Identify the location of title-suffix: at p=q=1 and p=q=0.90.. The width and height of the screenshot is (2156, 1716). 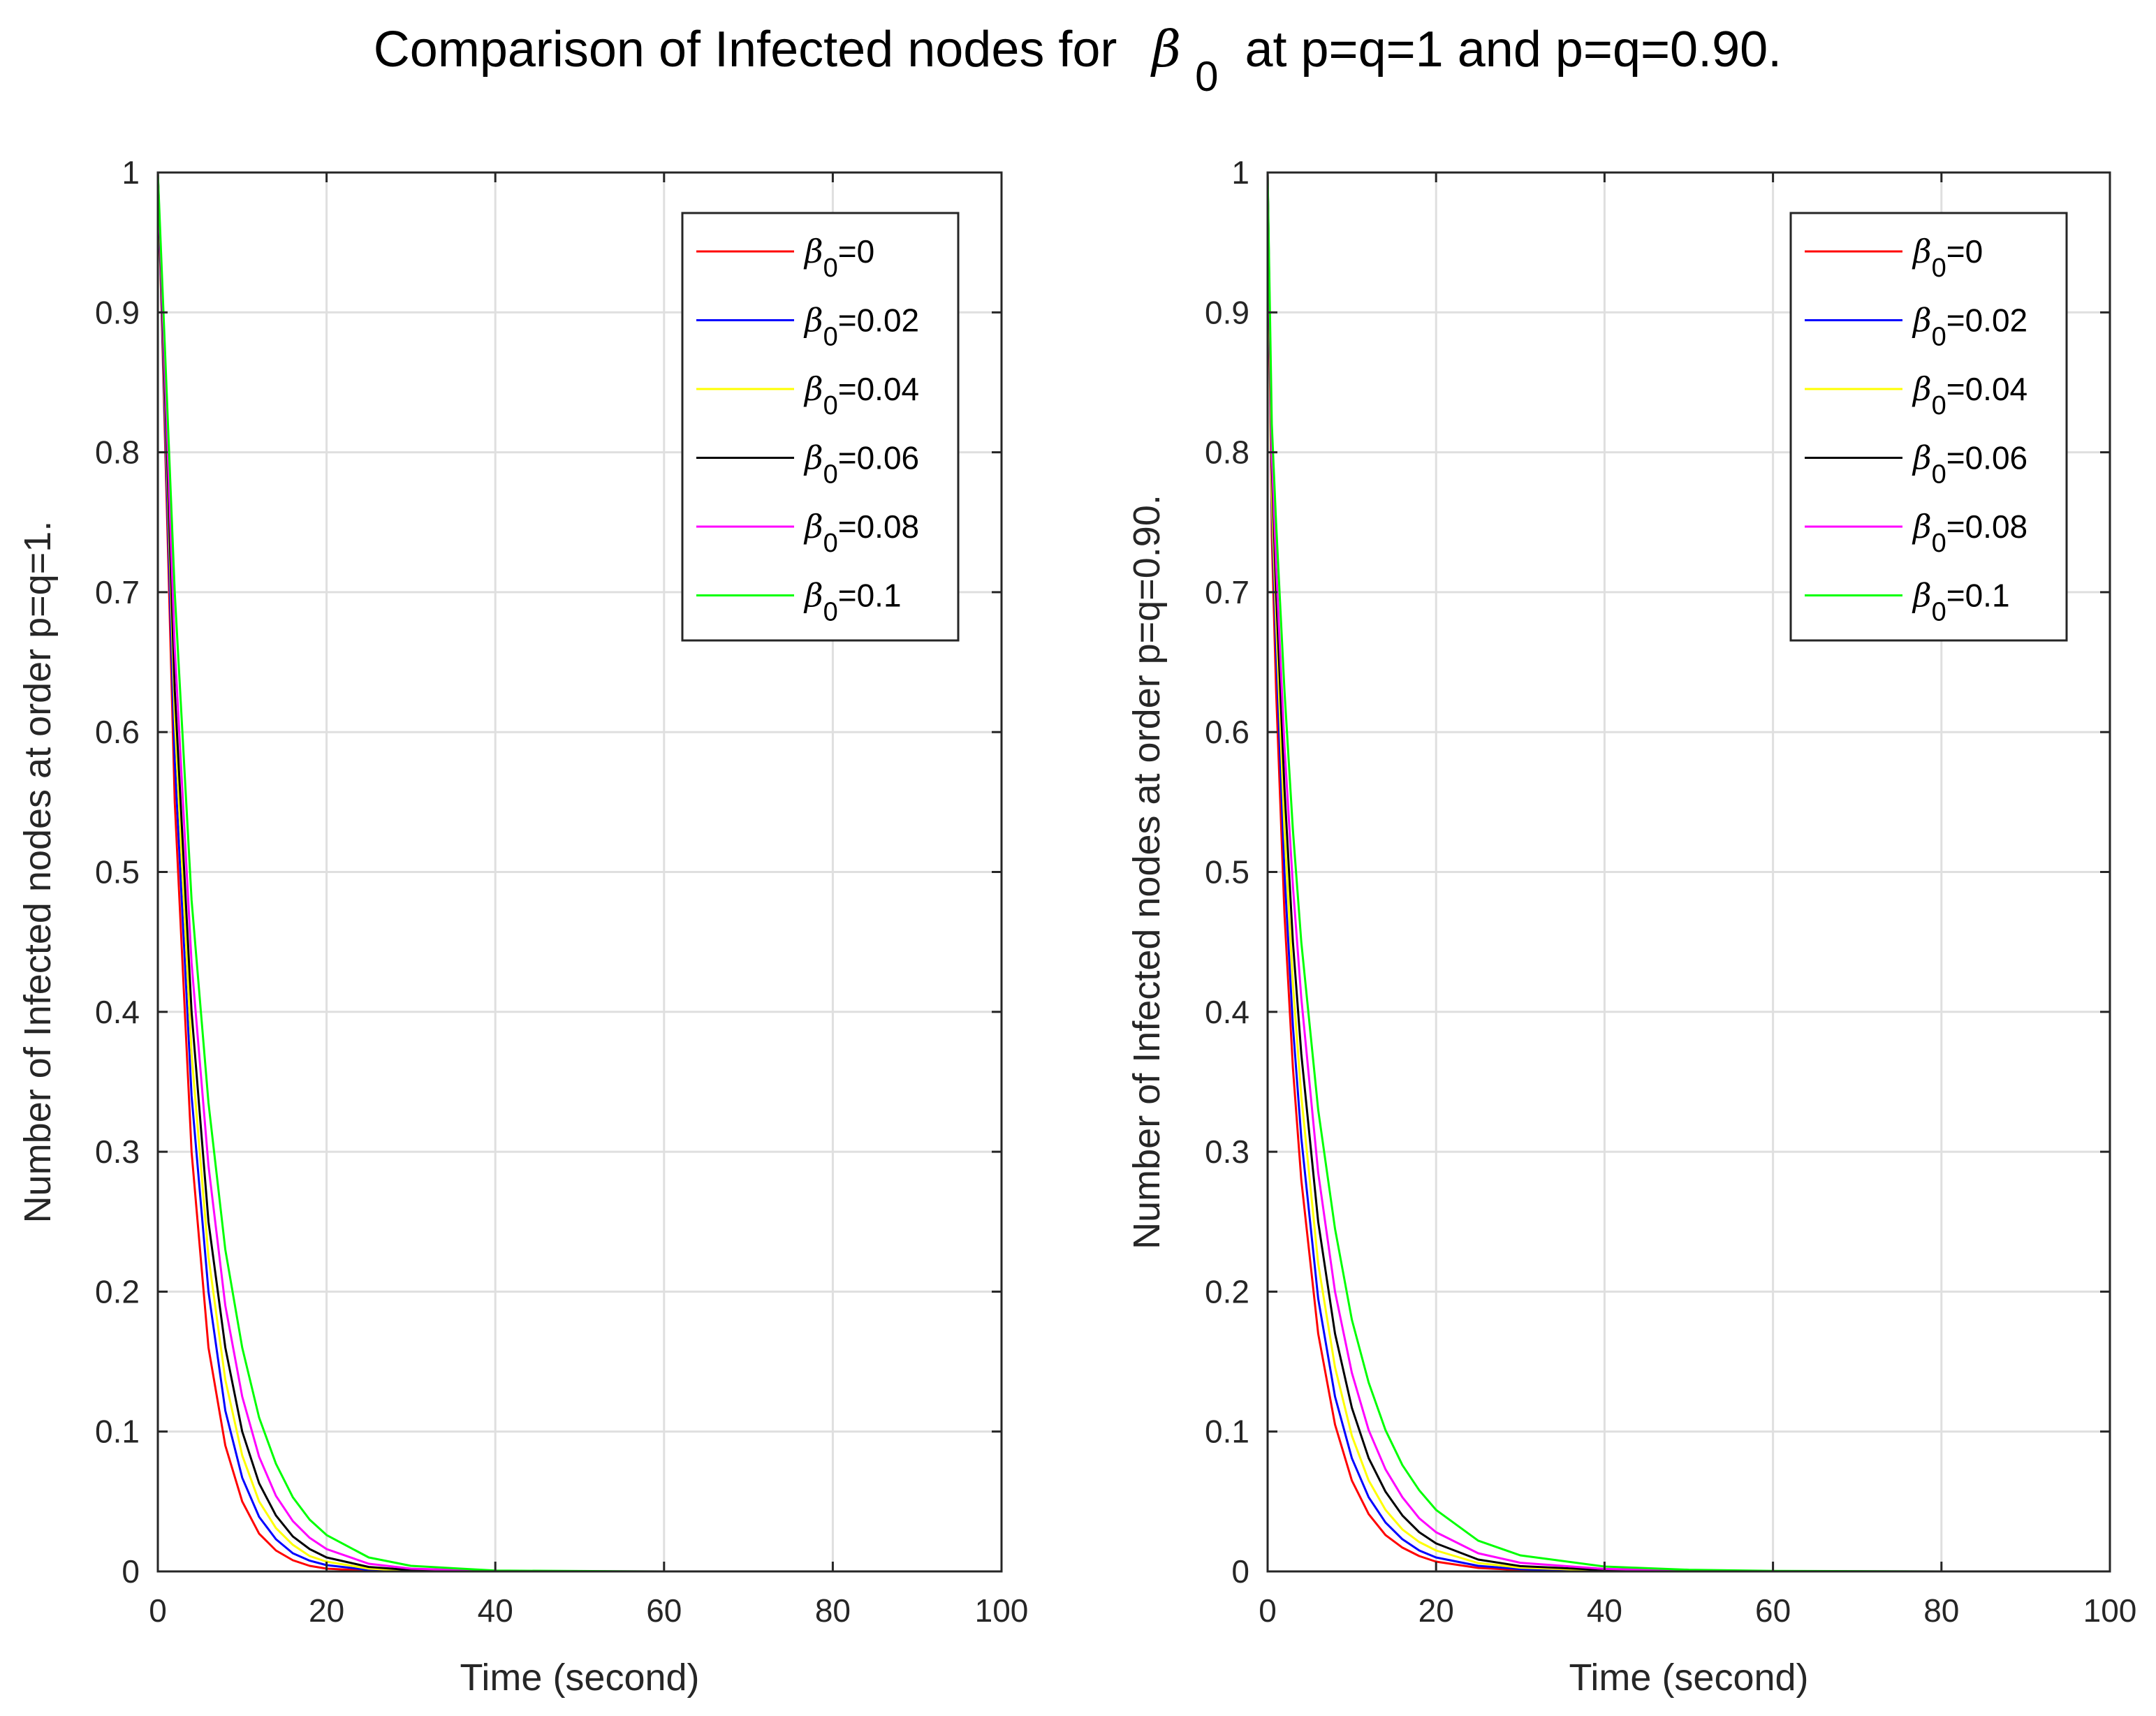
(1514, 50).